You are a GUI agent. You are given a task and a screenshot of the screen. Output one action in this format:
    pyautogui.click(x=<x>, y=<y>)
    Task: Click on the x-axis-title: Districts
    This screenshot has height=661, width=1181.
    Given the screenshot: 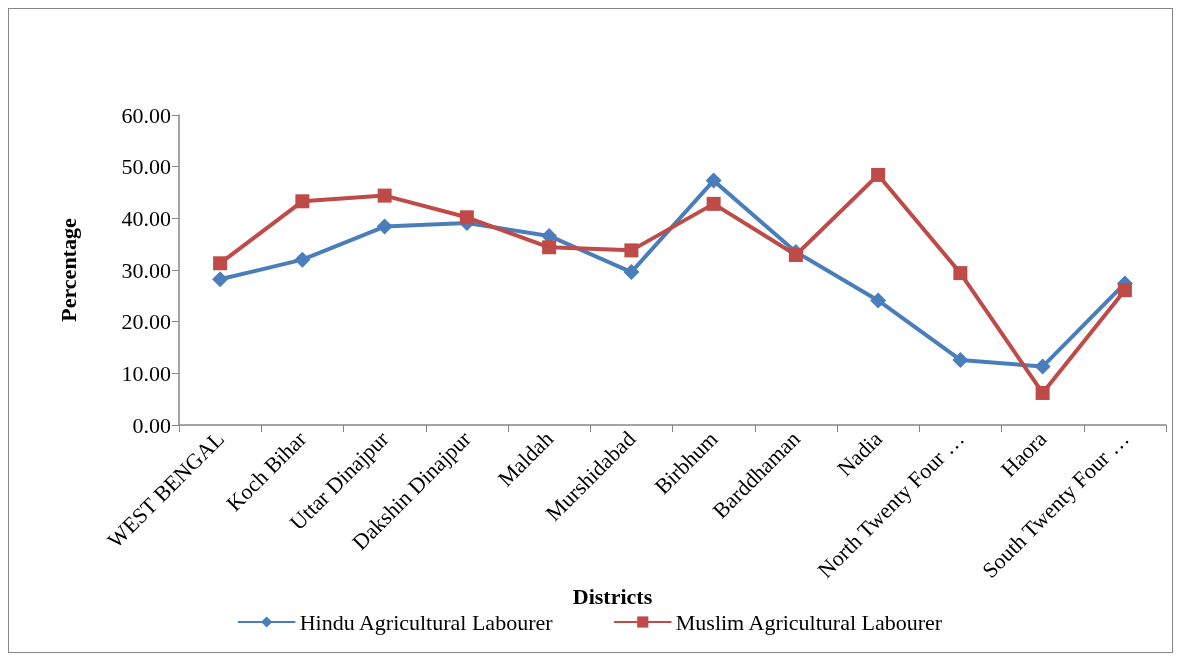 What is the action you would take?
    pyautogui.click(x=612, y=596)
    